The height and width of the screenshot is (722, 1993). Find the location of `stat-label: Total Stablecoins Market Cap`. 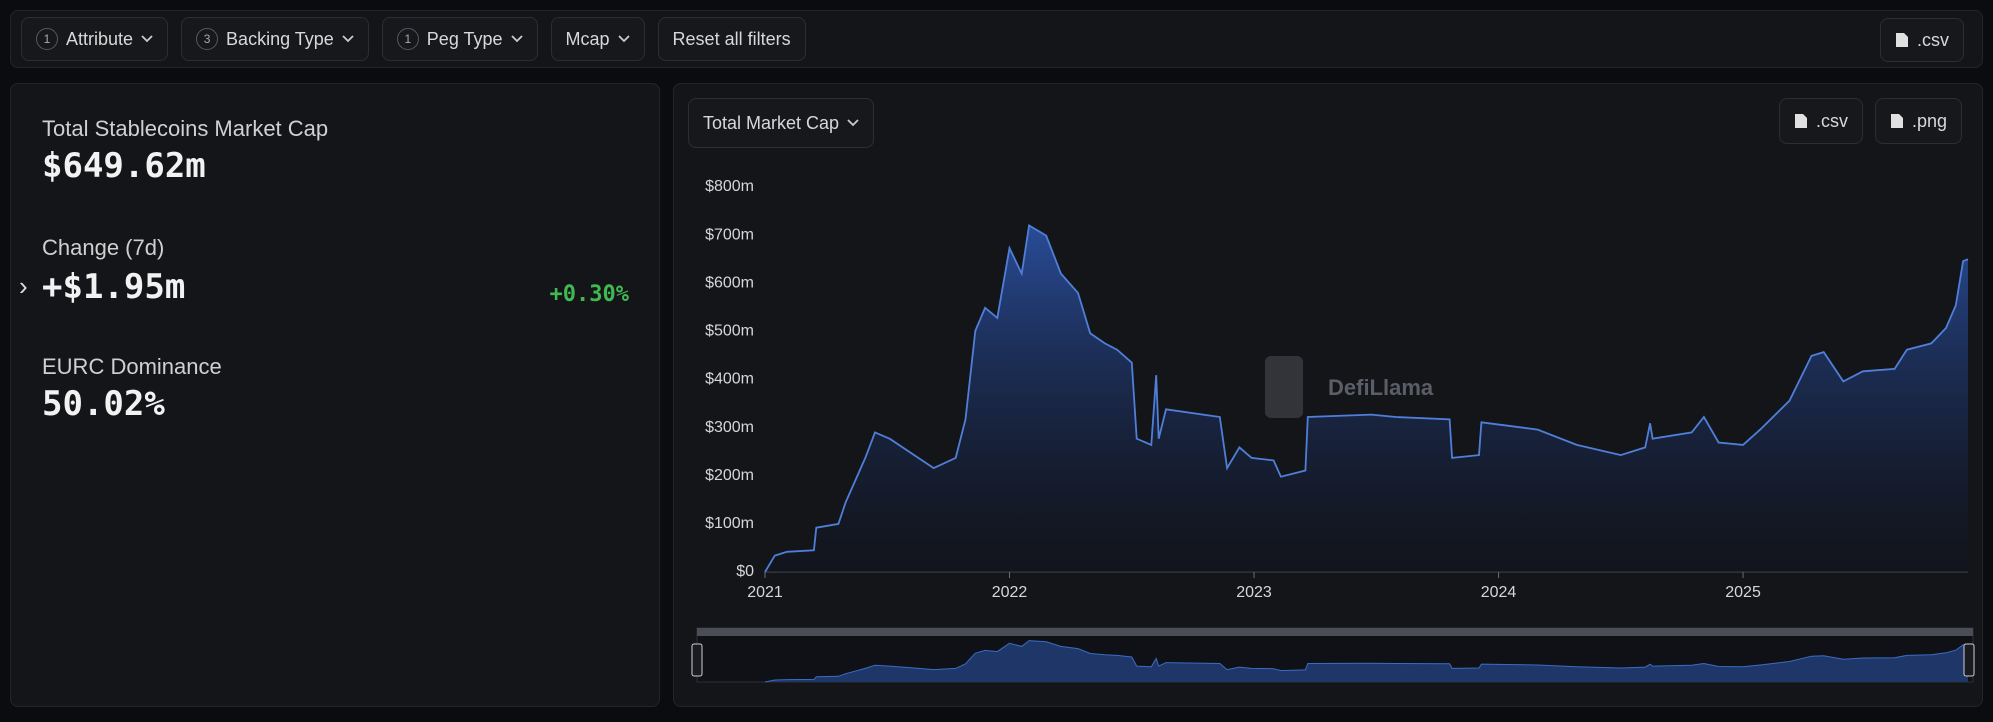

stat-label: Total Stablecoins Market Cap is located at coordinates (185, 128).